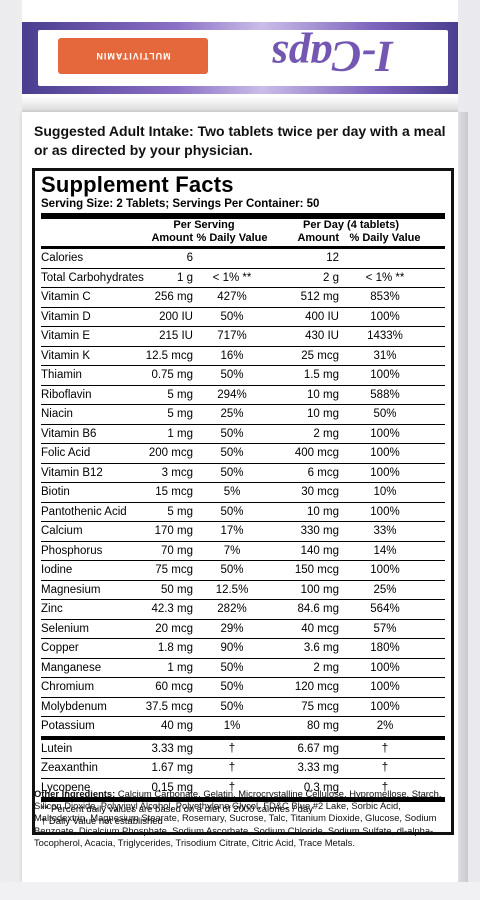  I want to click on nutrient-name: Lutein, so click(57, 748).